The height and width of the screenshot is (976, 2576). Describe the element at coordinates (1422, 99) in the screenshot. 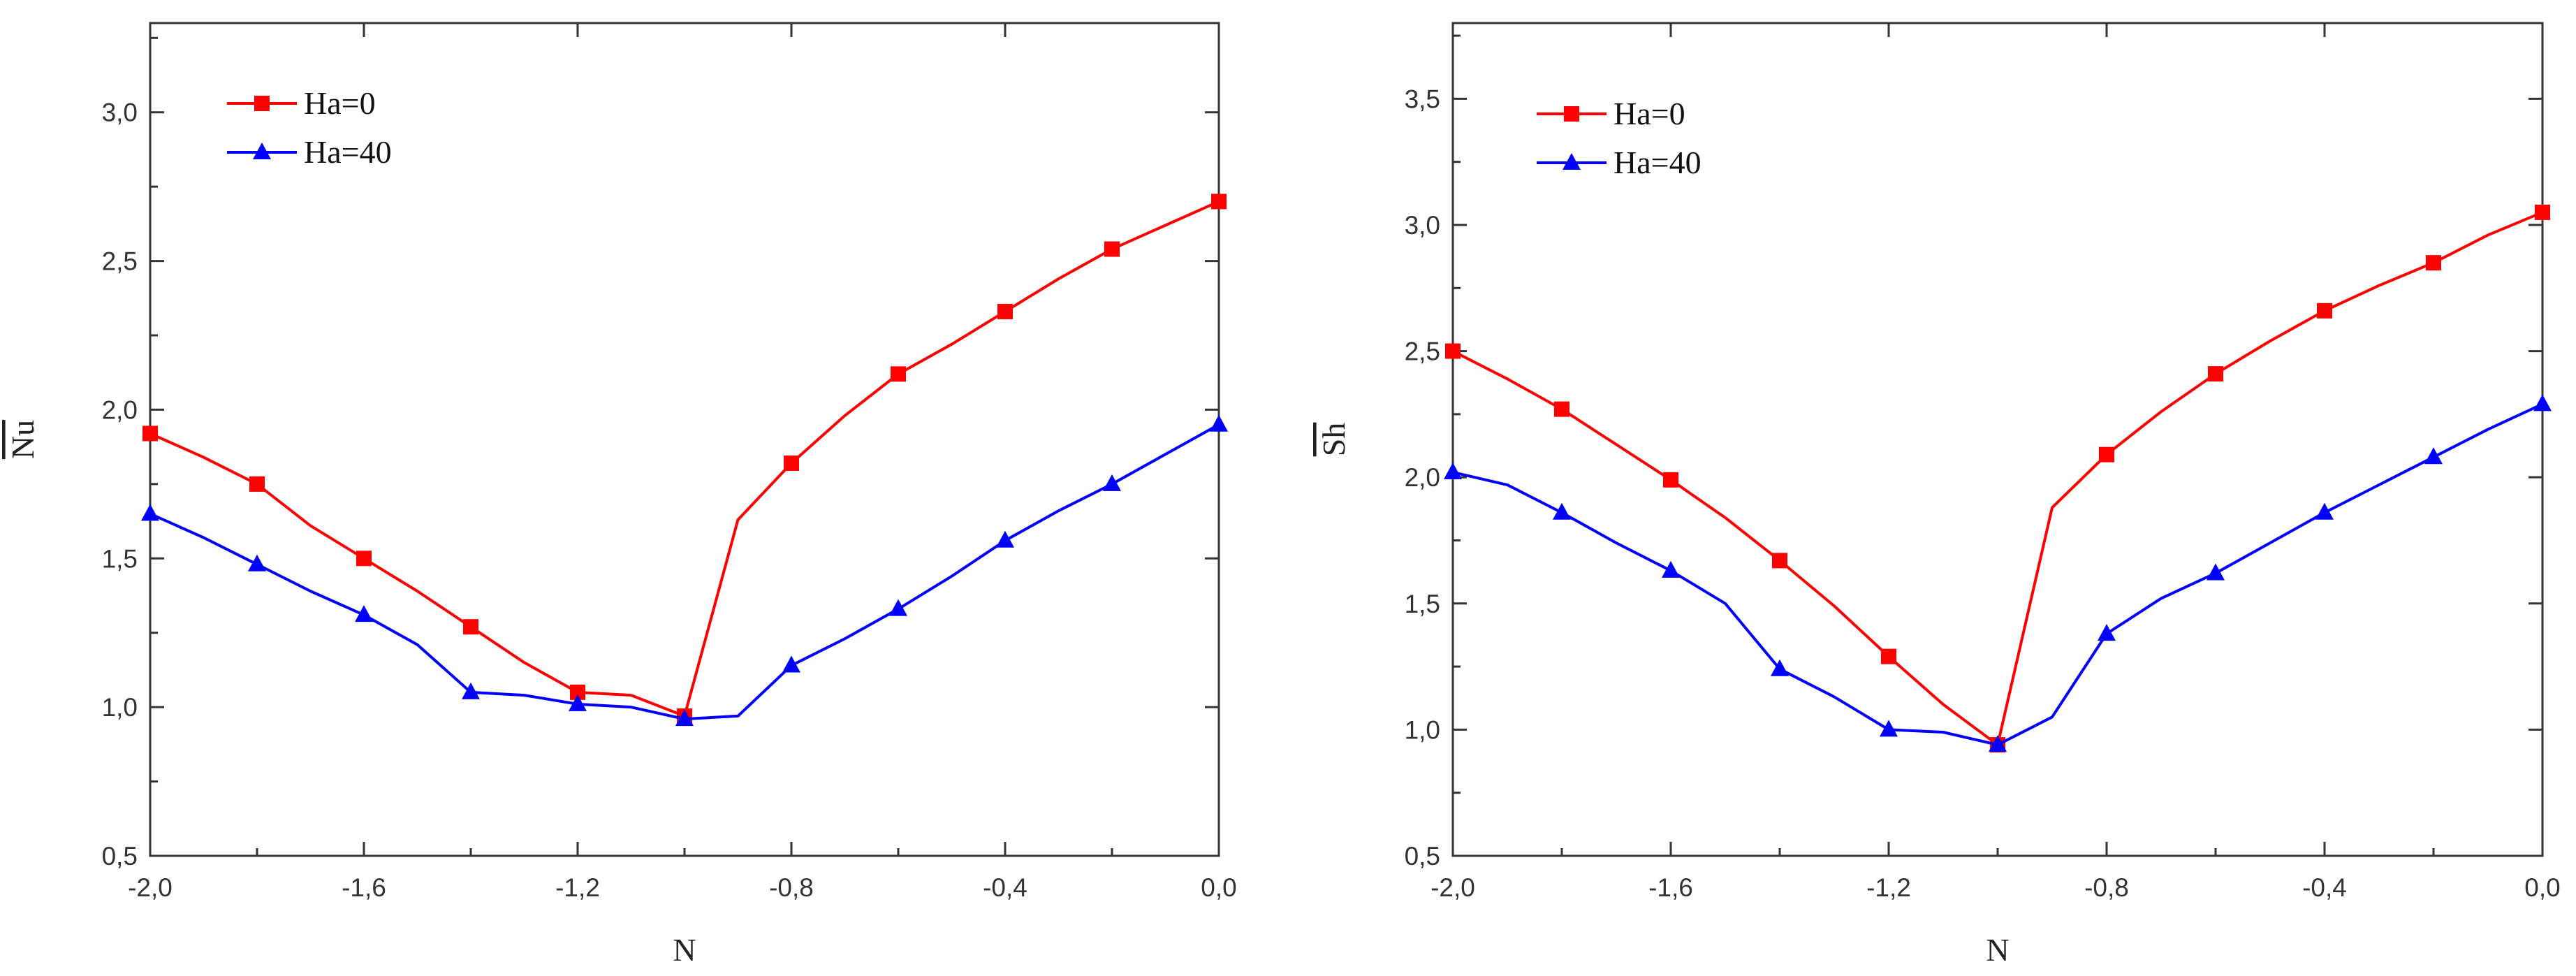

I see `y-tick-label: 3,5` at that location.